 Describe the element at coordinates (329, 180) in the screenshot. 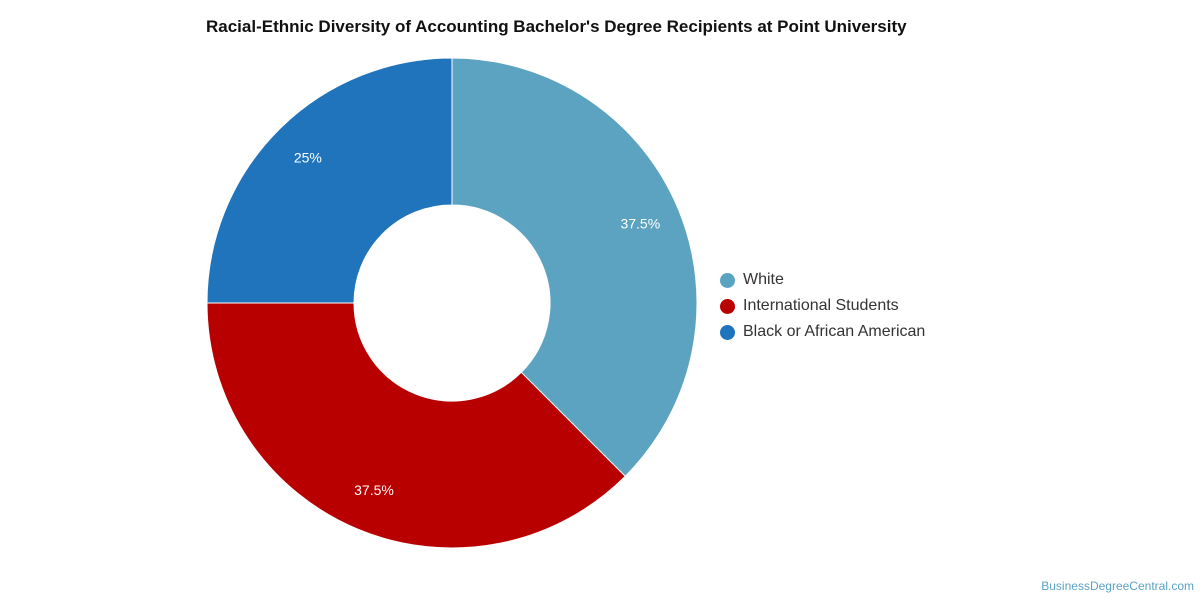

I see `slice-black-or-african-american` at that location.